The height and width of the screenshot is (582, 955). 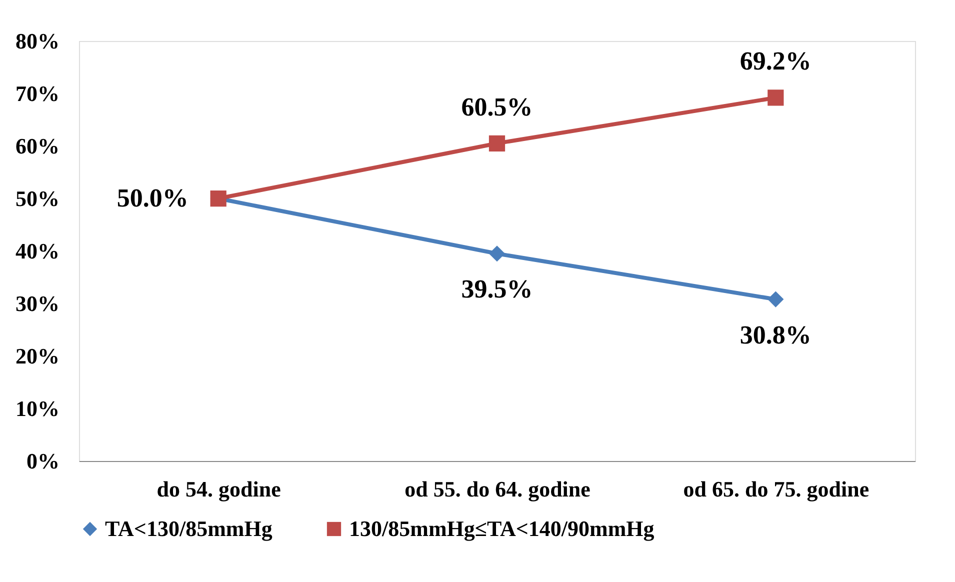 I want to click on y-tick-label: 10%, so click(x=38, y=408).